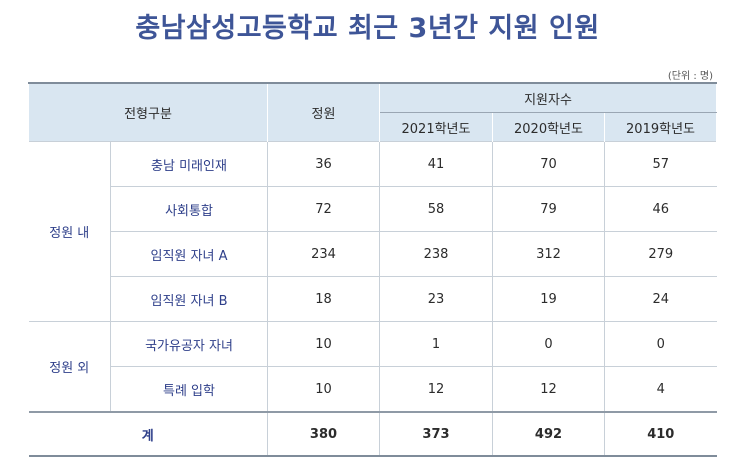 This screenshot has height=457, width=735. I want to click on row-2020: 312, so click(548, 254).